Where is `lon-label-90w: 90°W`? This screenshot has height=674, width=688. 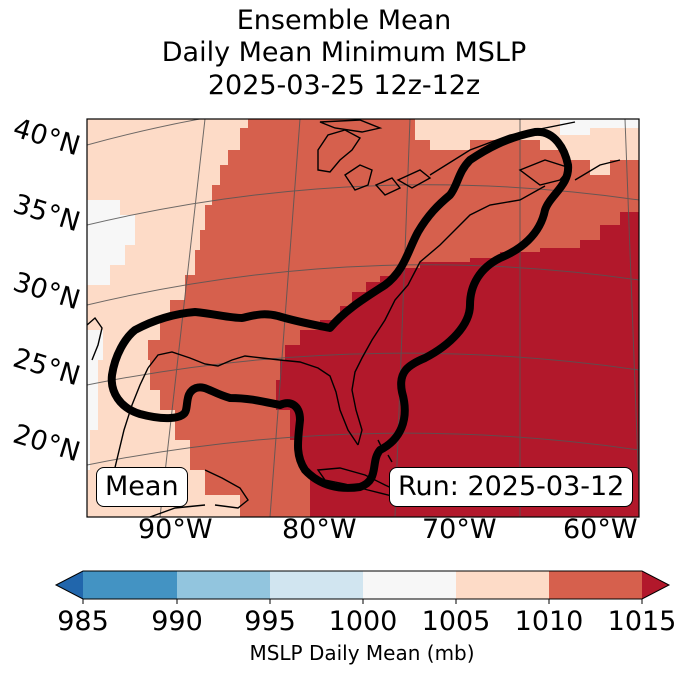 lon-label-90w: 90°W is located at coordinates (175, 529).